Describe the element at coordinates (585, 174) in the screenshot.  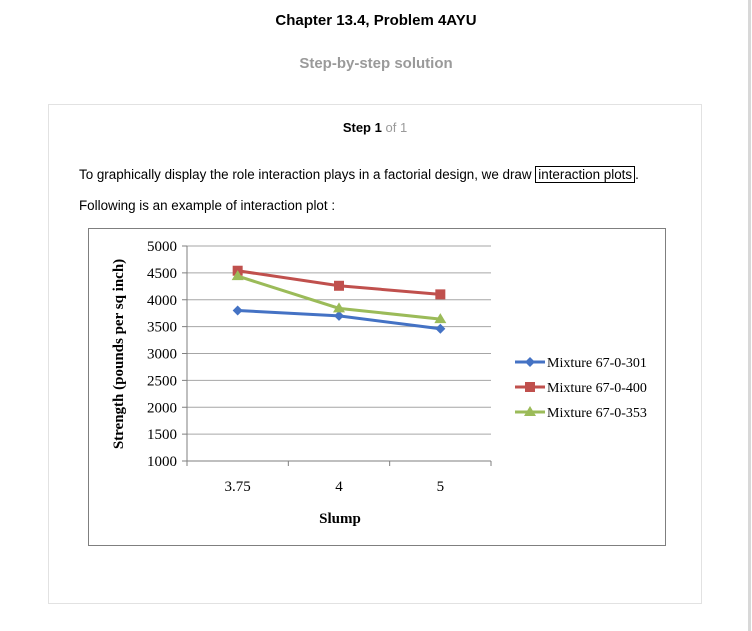
I see `interaction-plots-term: interaction plots` at that location.